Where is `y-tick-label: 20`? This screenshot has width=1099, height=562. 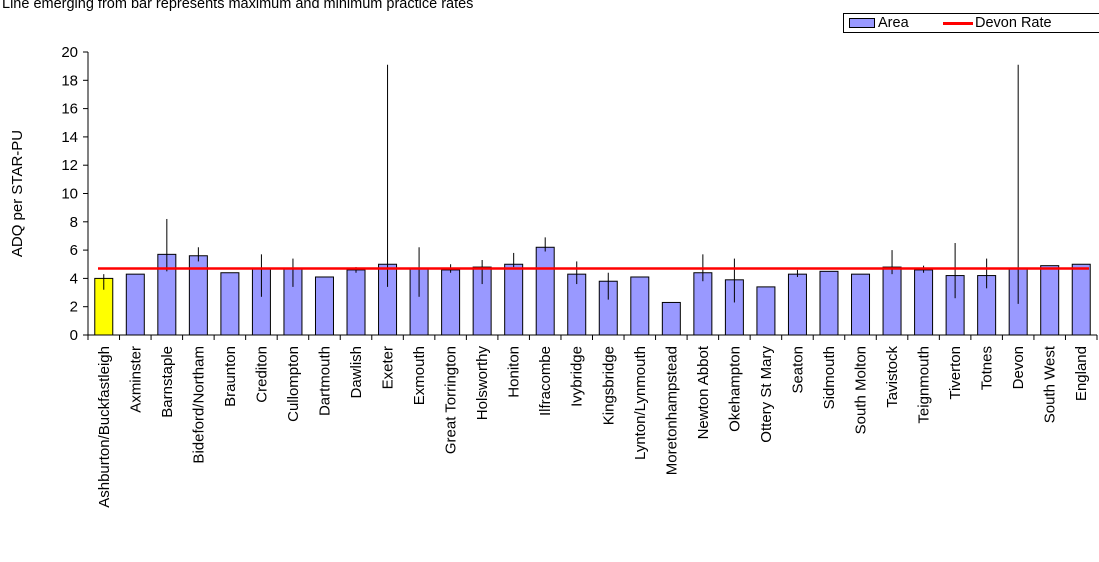
y-tick-label: 20 is located at coordinates (69, 52).